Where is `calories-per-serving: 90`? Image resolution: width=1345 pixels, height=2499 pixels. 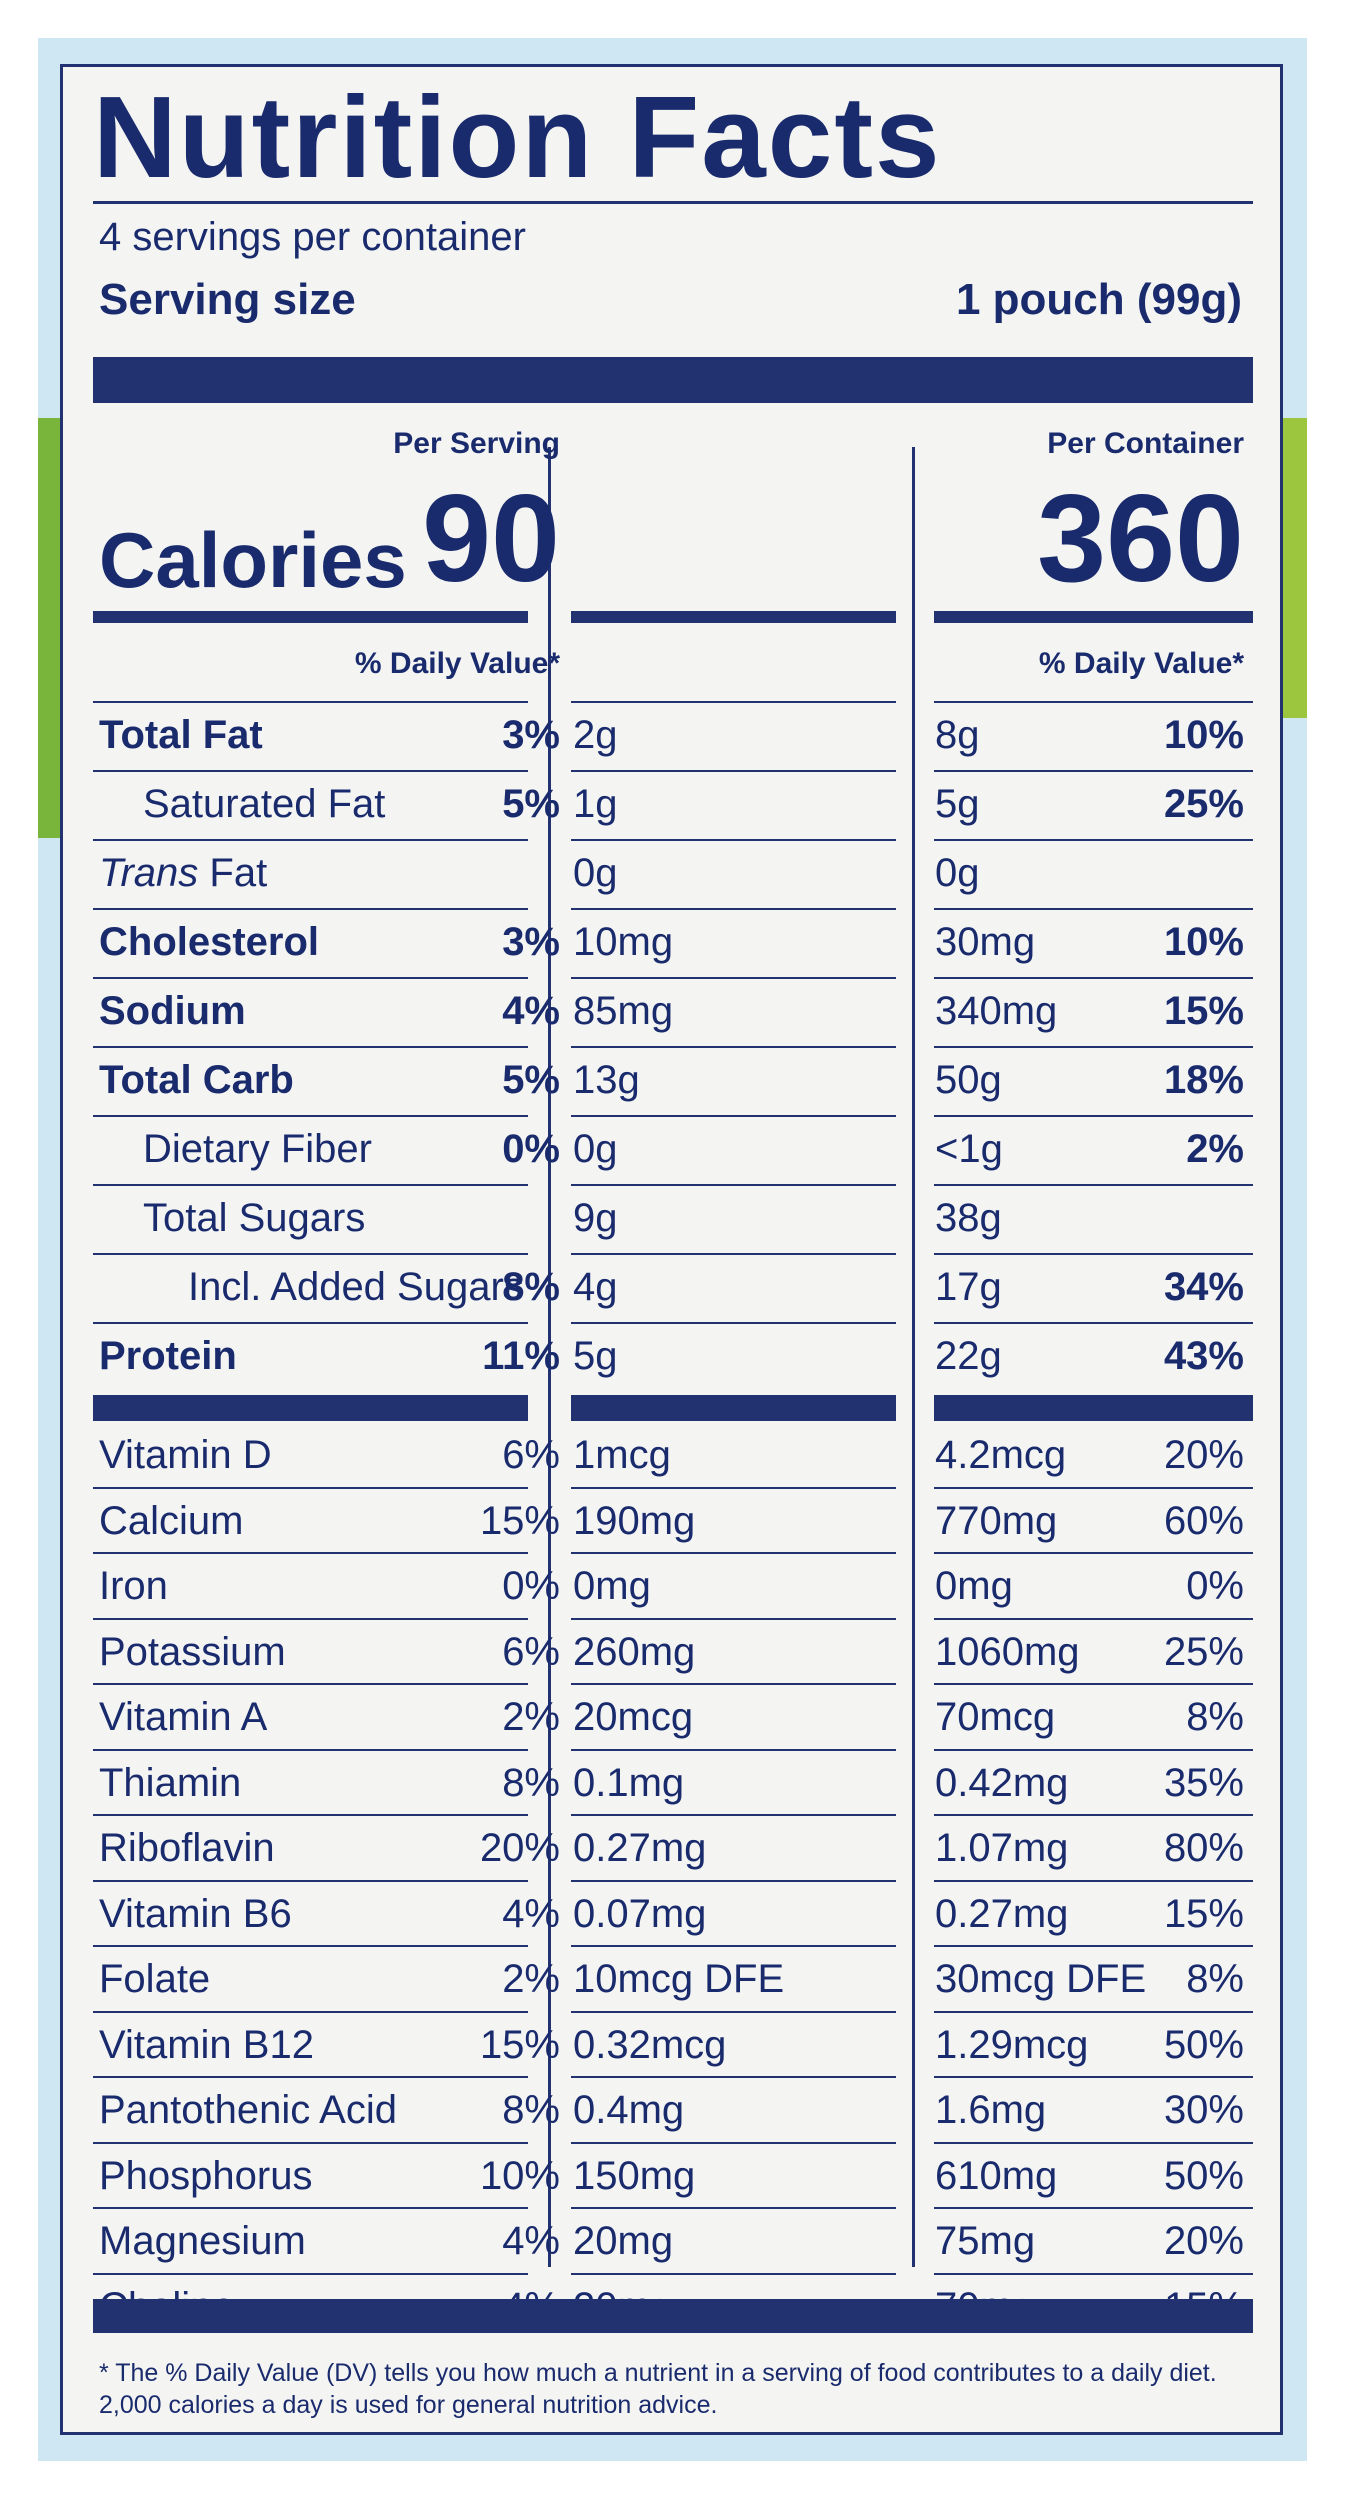
calories-per-serving: 90 is located at coordinates (491, 539).